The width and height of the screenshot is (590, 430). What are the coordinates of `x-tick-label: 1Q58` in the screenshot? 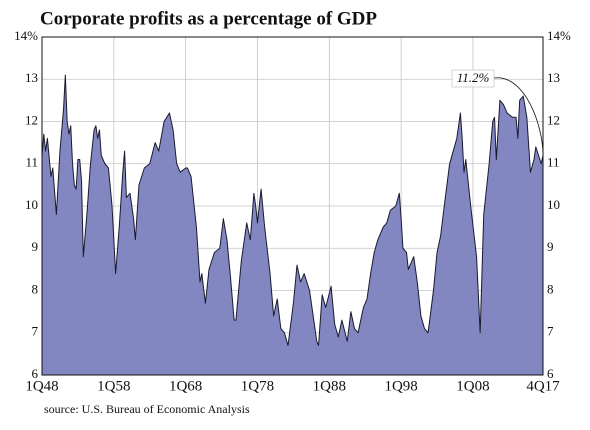 It's located at (113, 386).